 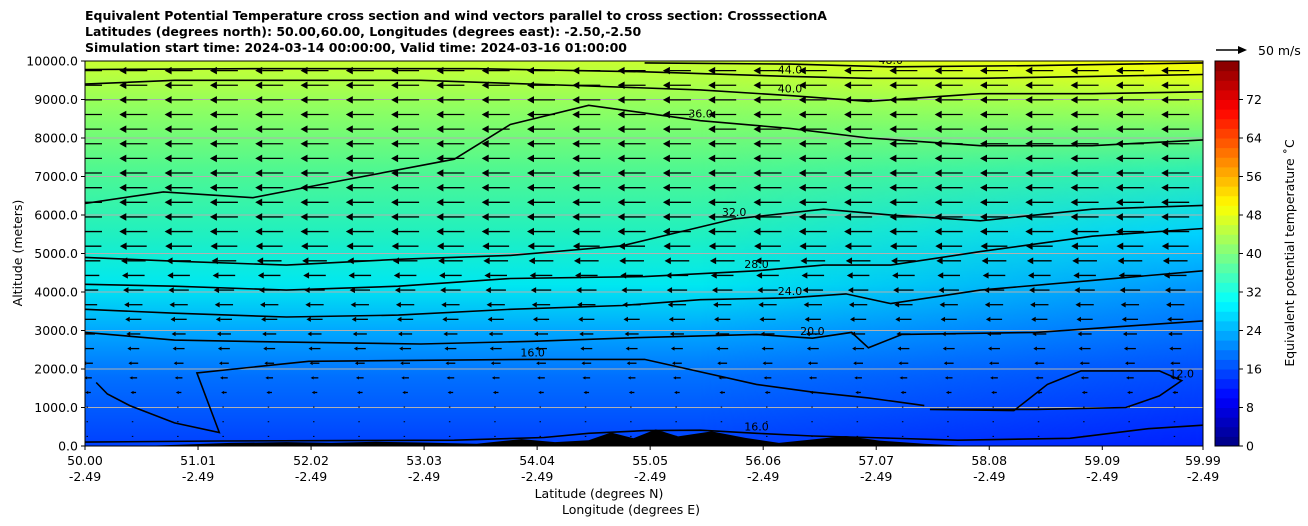 I want to click on x-tick-label-lon: -2.49, so click(x=650, y=476).